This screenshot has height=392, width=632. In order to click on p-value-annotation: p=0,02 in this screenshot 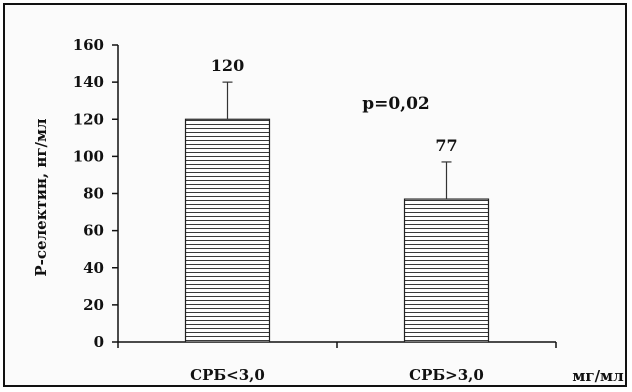, I will do `click(396, 104)`.